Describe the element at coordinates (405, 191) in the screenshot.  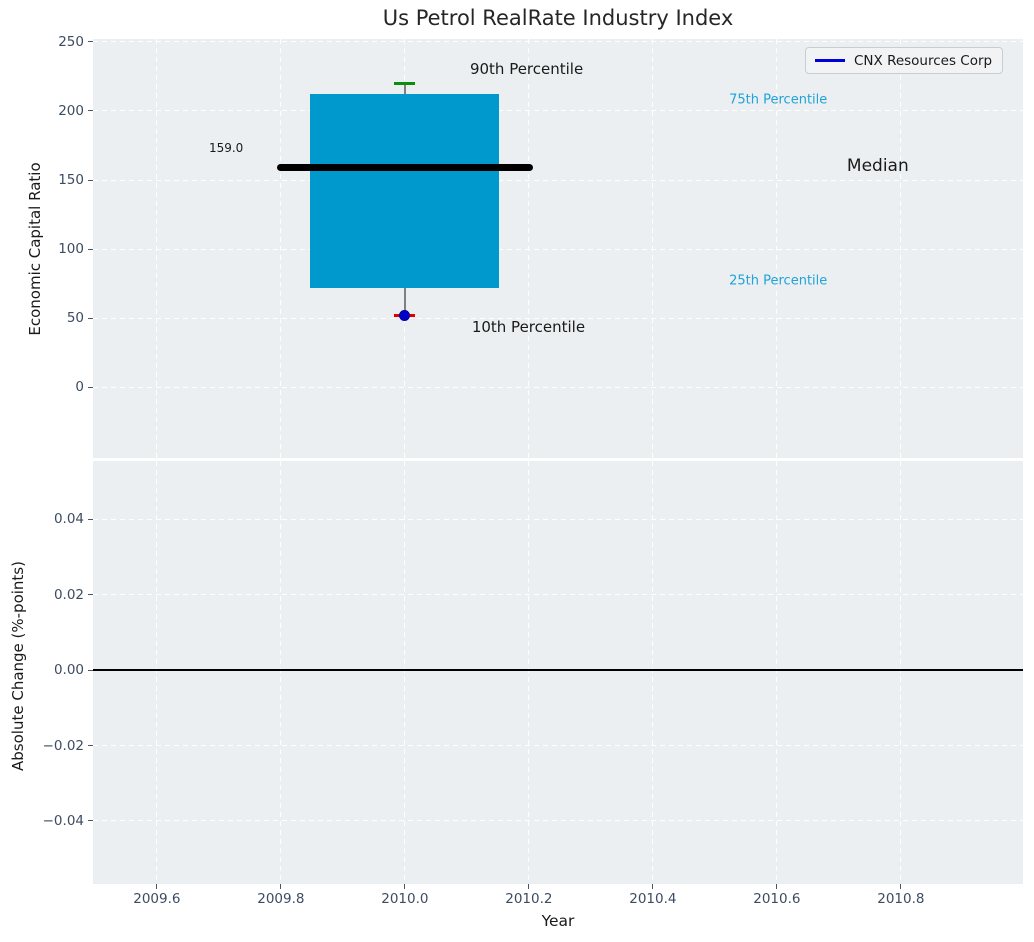
I see `iqr-box` at that location.